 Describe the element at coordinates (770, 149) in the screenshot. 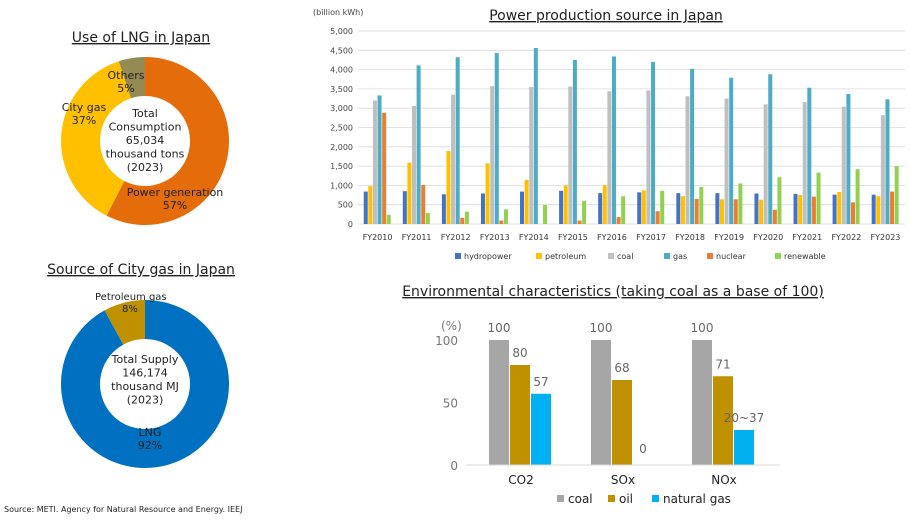

I see `power-bar-gas-fy2020` at that location.